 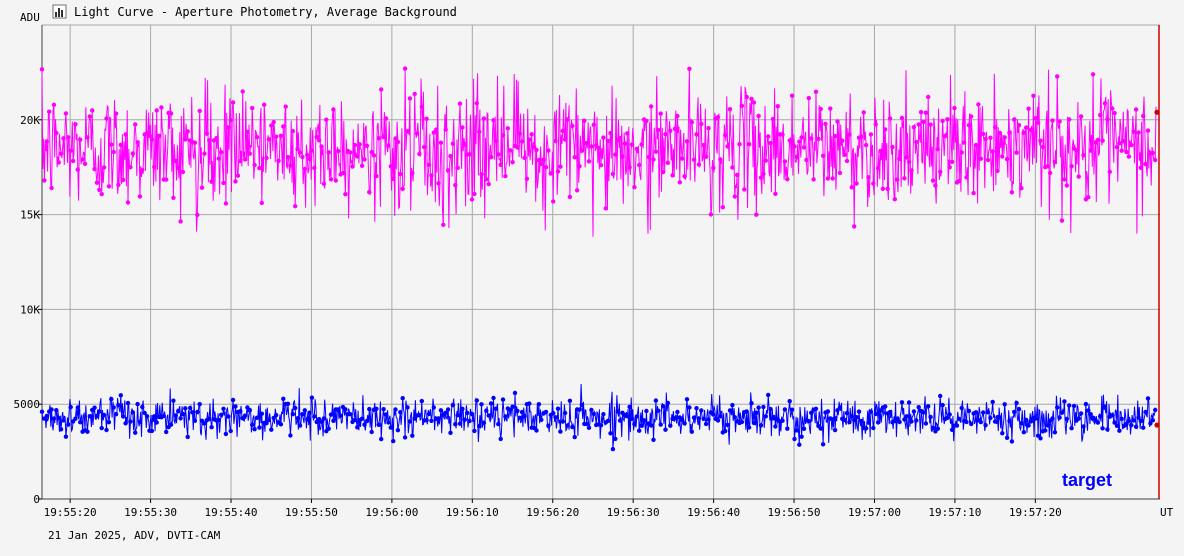 I want to click on x-tick-label: 19:57:20, so click(x=1035, y=512).